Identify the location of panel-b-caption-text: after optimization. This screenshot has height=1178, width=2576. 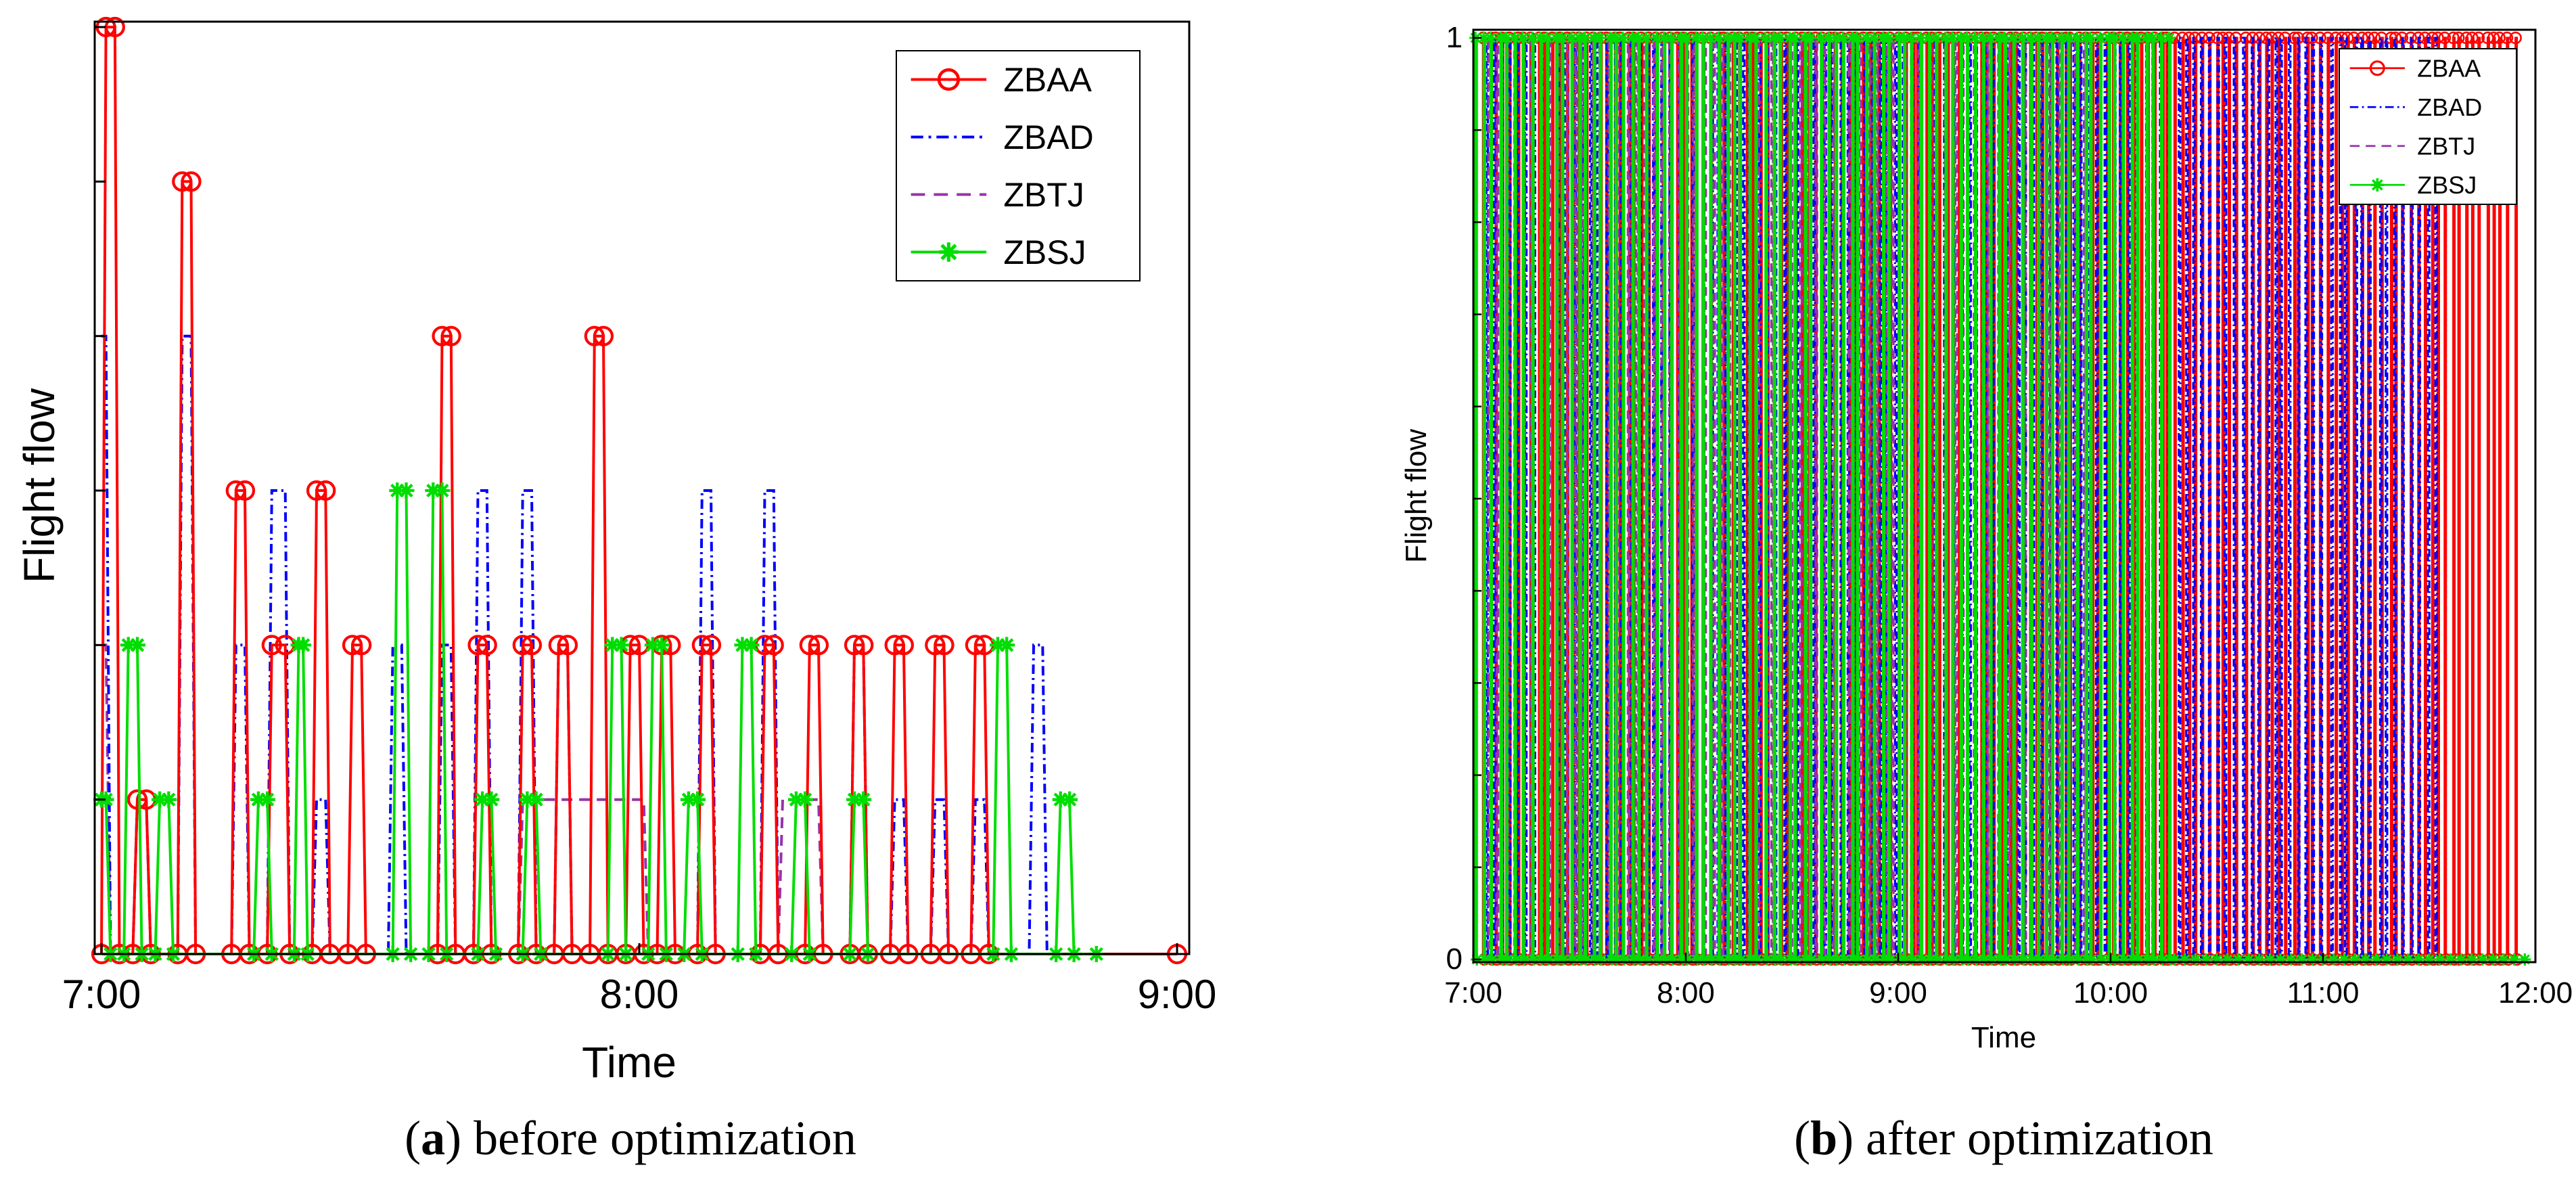
(2033, 1138).